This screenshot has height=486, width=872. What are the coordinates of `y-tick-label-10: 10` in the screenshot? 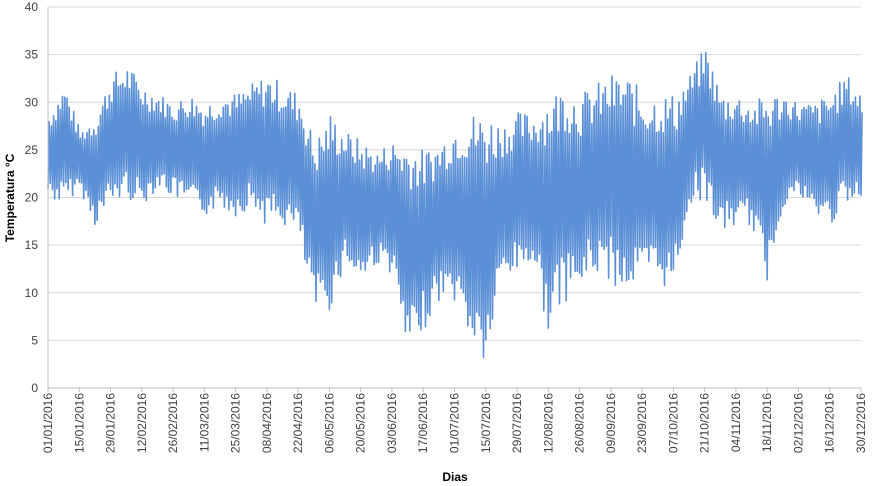 It's located at (32, 293).